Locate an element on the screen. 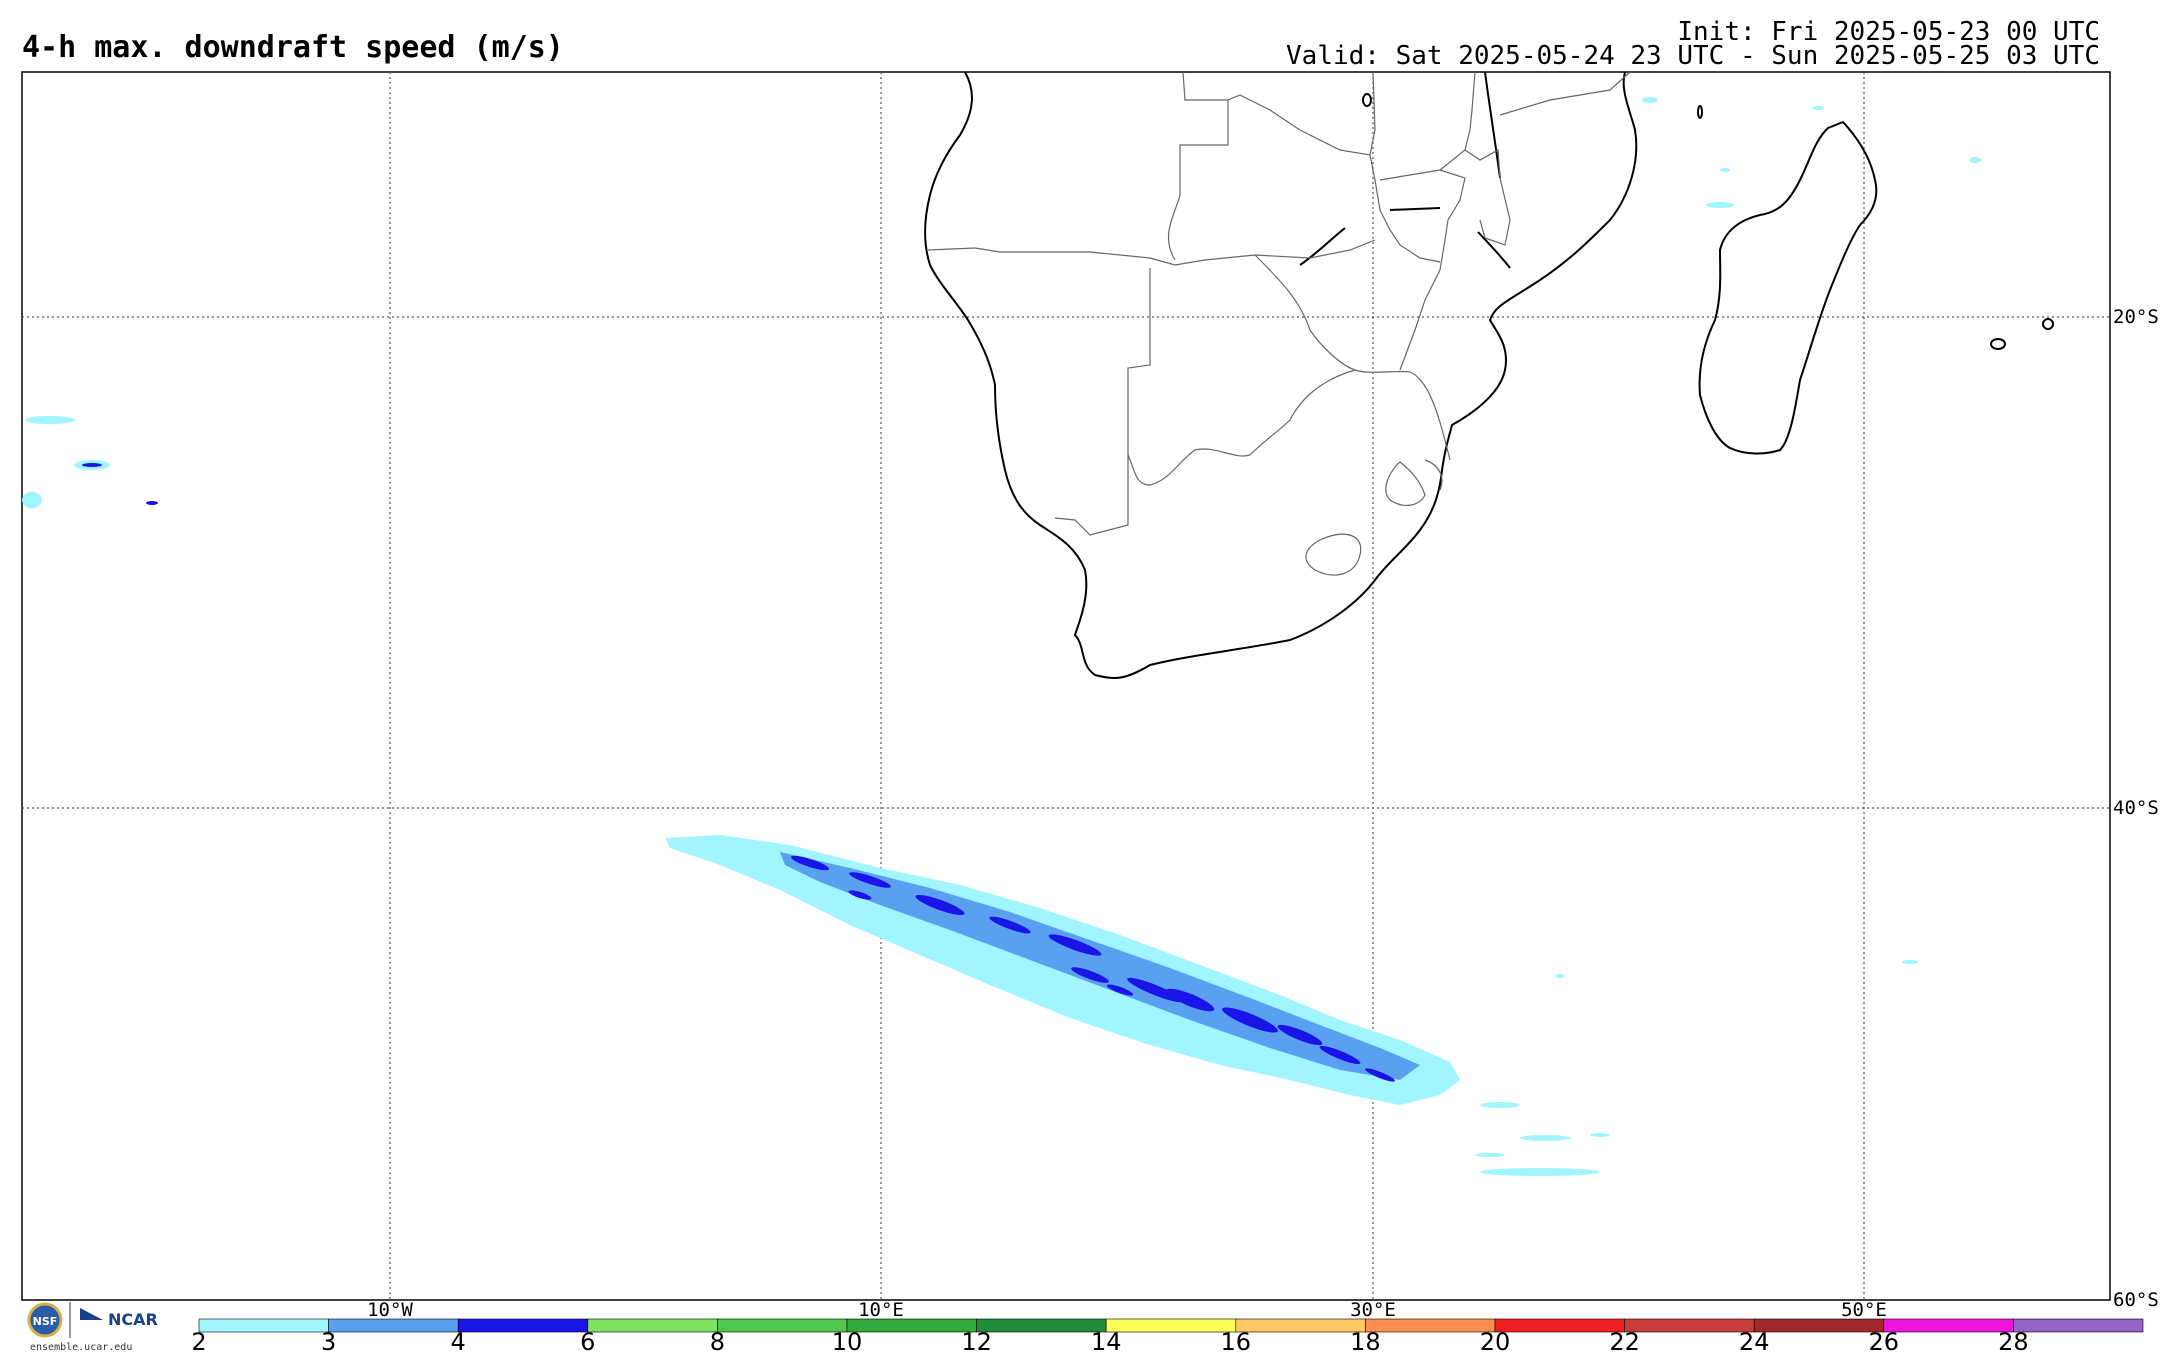 This screenshot has height=1354, width=2160. colorbar-tick-6: 6 is located at coordinates (587, 1341).